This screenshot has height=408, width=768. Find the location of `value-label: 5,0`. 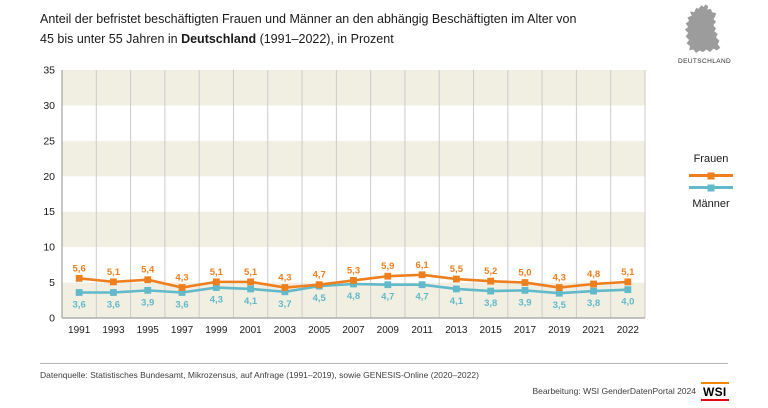

value-label: 5,0 is located at coordinates (524, 273).